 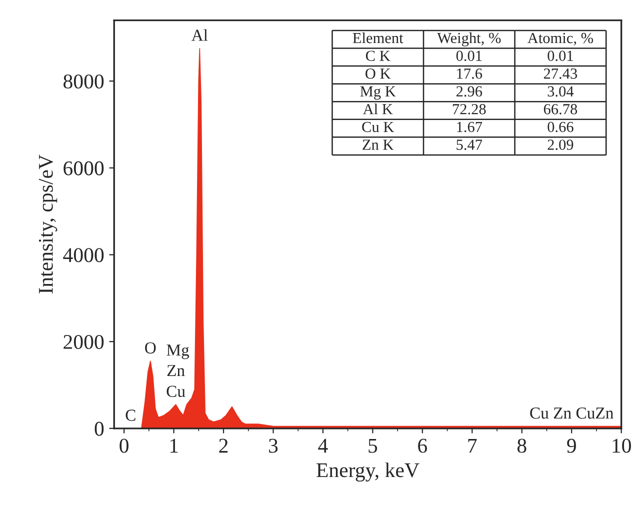 What do you see at coordinates (124, 445) in the screenshot?
I see `x-tick-label: 0` at bounding box center [124, 445].